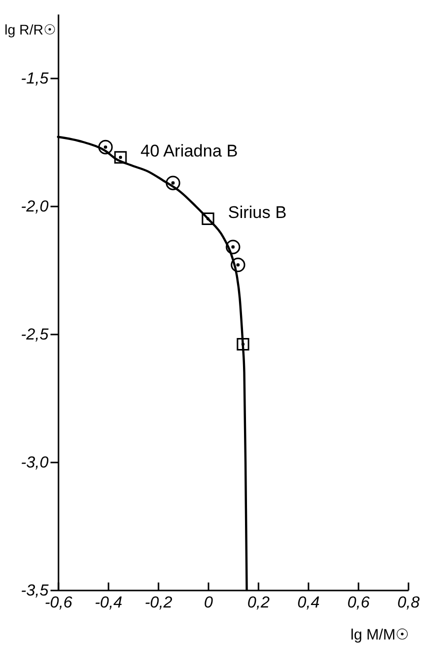 The height and width of the screenshot is (659, 424). What do you see at coordinates (308, 603) in the screenshot?
I see `x-tick-label: 0,4` at bounding box center [308, 603].